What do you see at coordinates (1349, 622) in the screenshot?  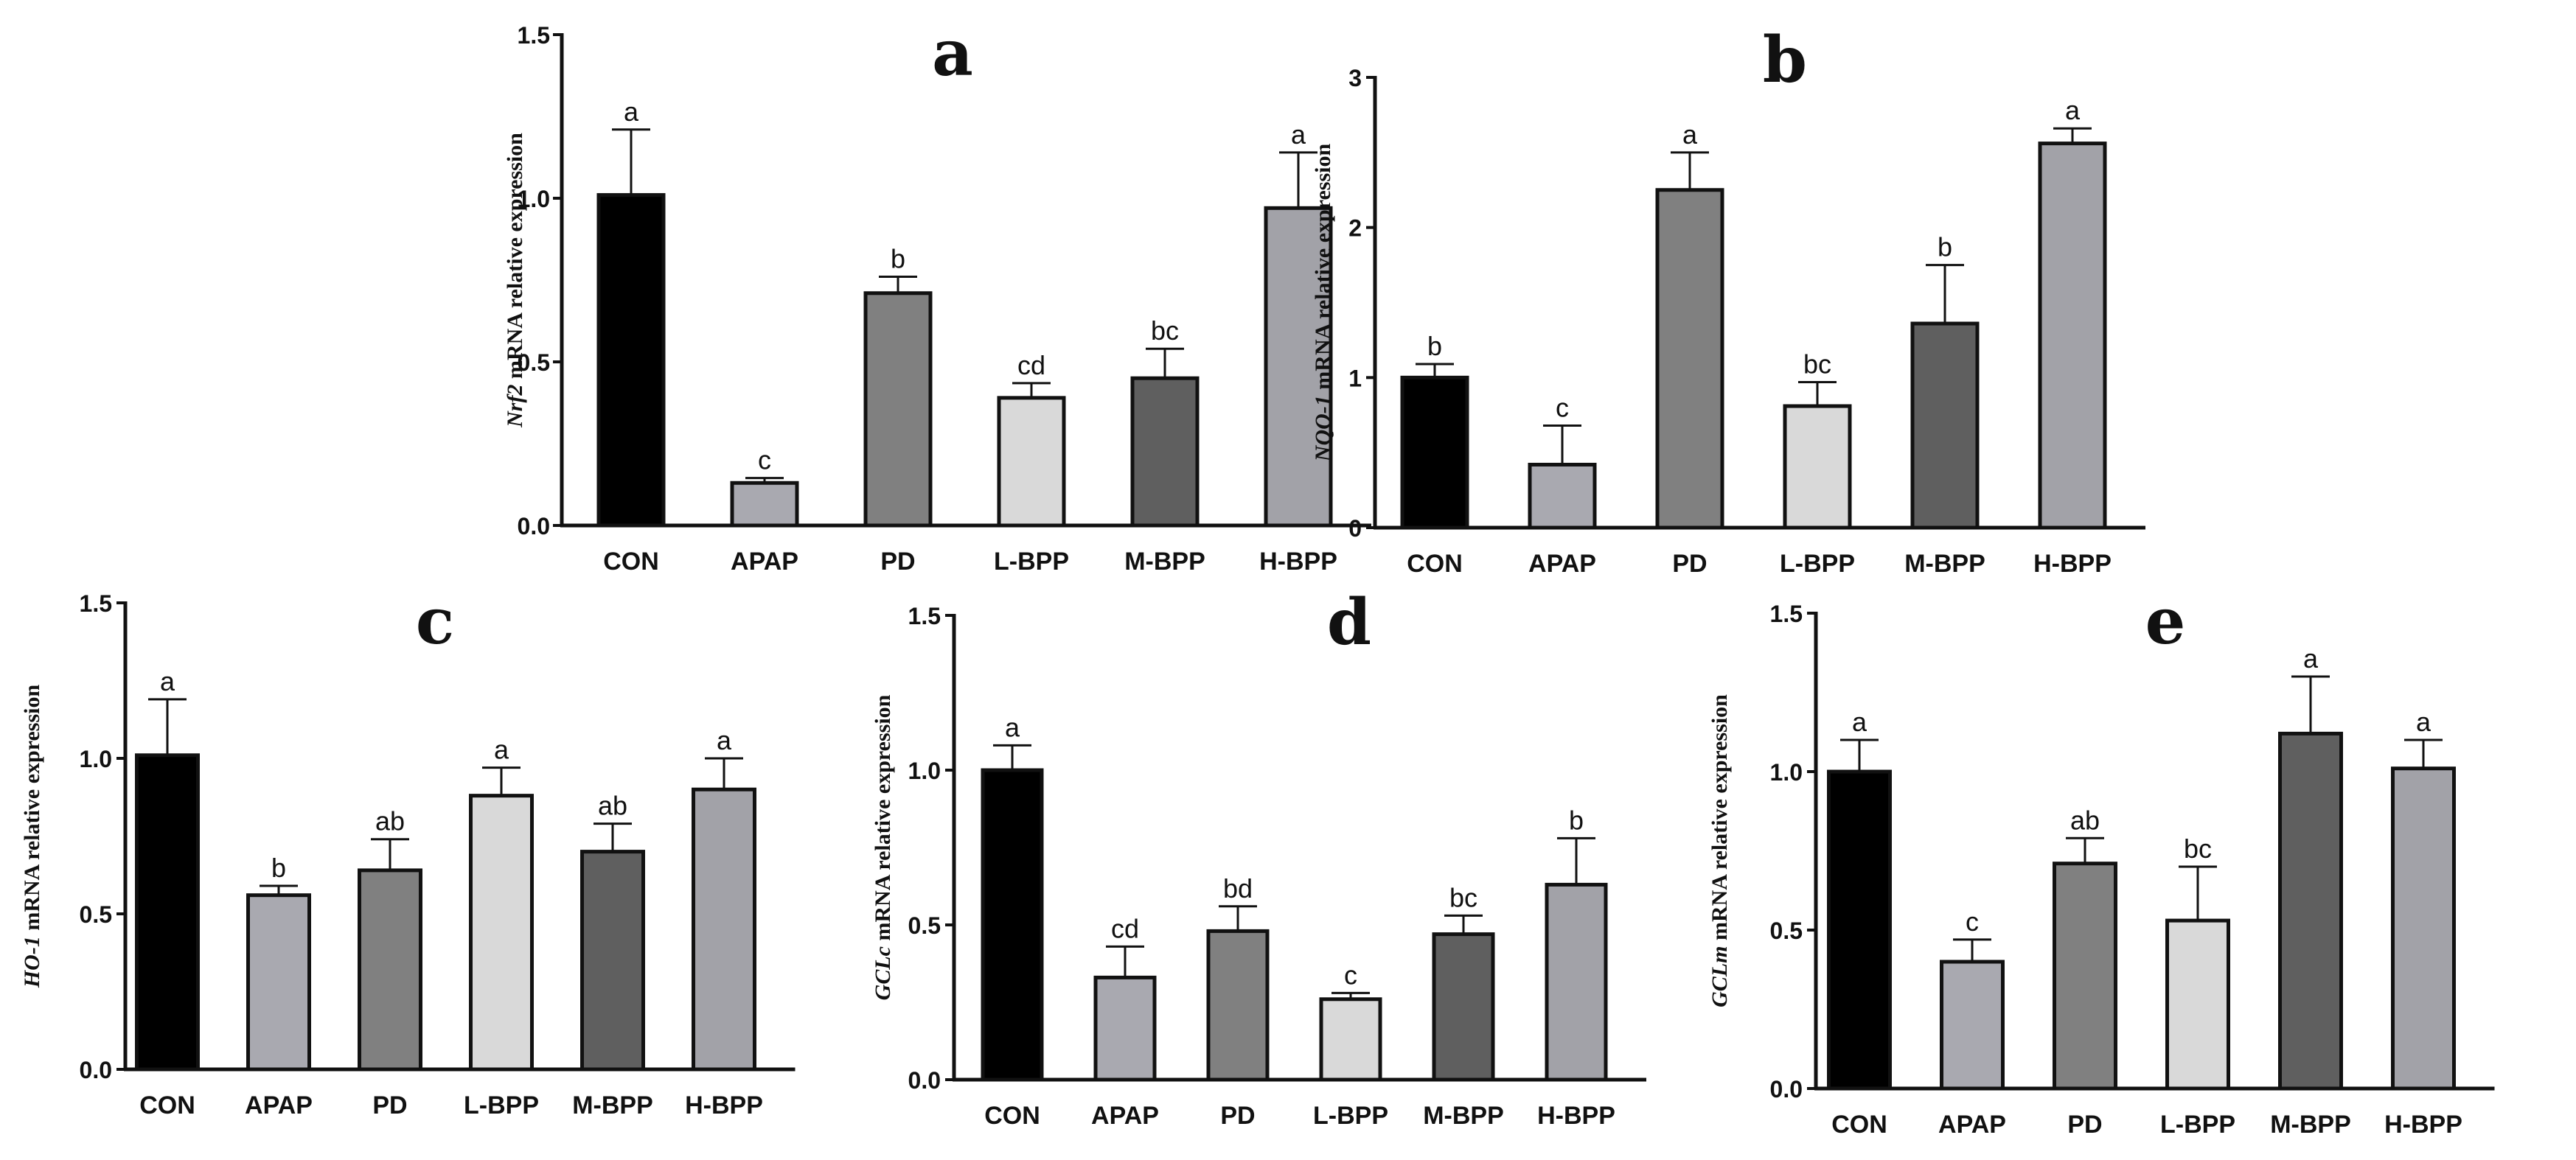 I see `panel-letter: d` at bounding box center [1349, 622].